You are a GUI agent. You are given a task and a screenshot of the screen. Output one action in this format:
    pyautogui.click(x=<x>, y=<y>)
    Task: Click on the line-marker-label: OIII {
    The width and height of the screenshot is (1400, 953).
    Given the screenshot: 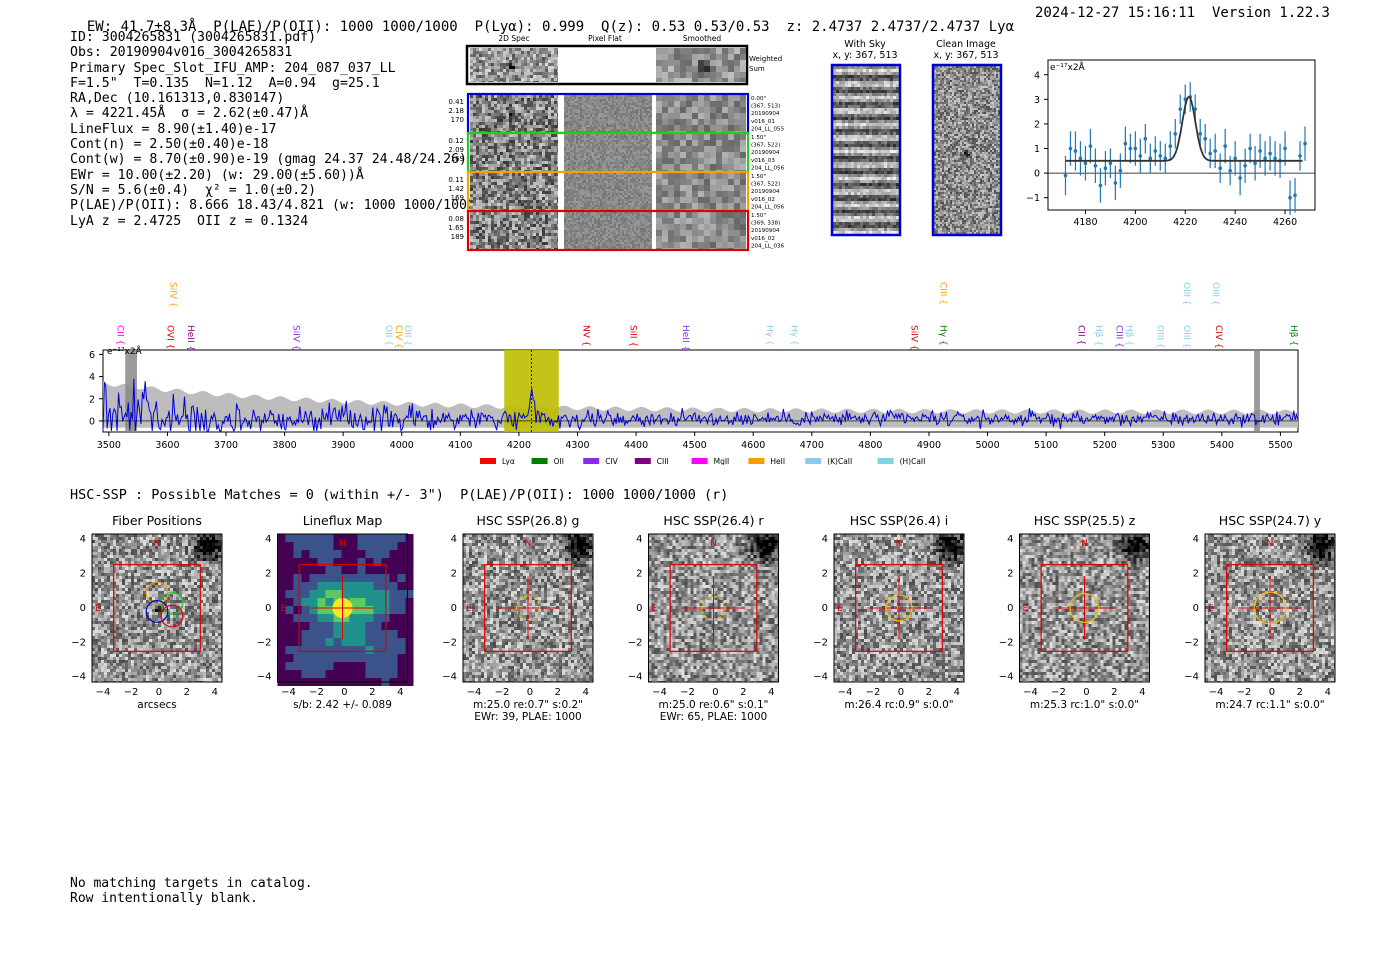 What is the action you would take?
    pyautogui.click(x=1186, y=337)
    